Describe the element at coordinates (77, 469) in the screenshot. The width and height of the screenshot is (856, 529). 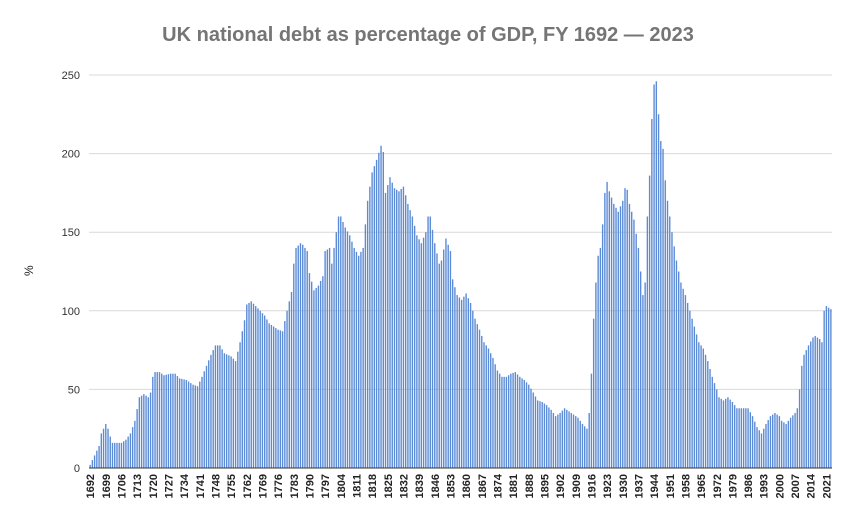
I see `y-tick-label: 0` at that location.